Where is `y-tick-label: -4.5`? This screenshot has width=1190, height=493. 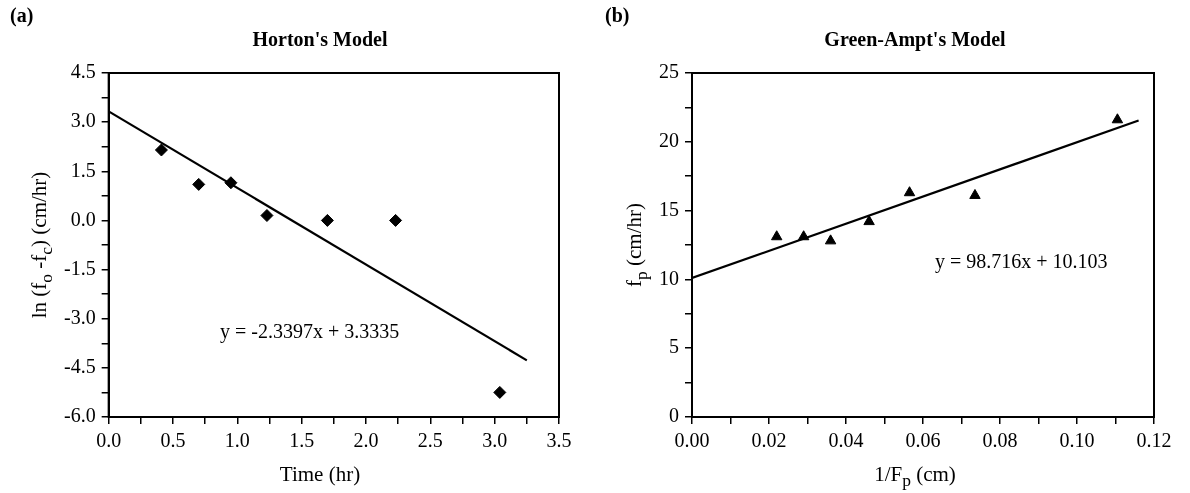 y-tick-label: -4.5 is located at coordinates (79, 366).